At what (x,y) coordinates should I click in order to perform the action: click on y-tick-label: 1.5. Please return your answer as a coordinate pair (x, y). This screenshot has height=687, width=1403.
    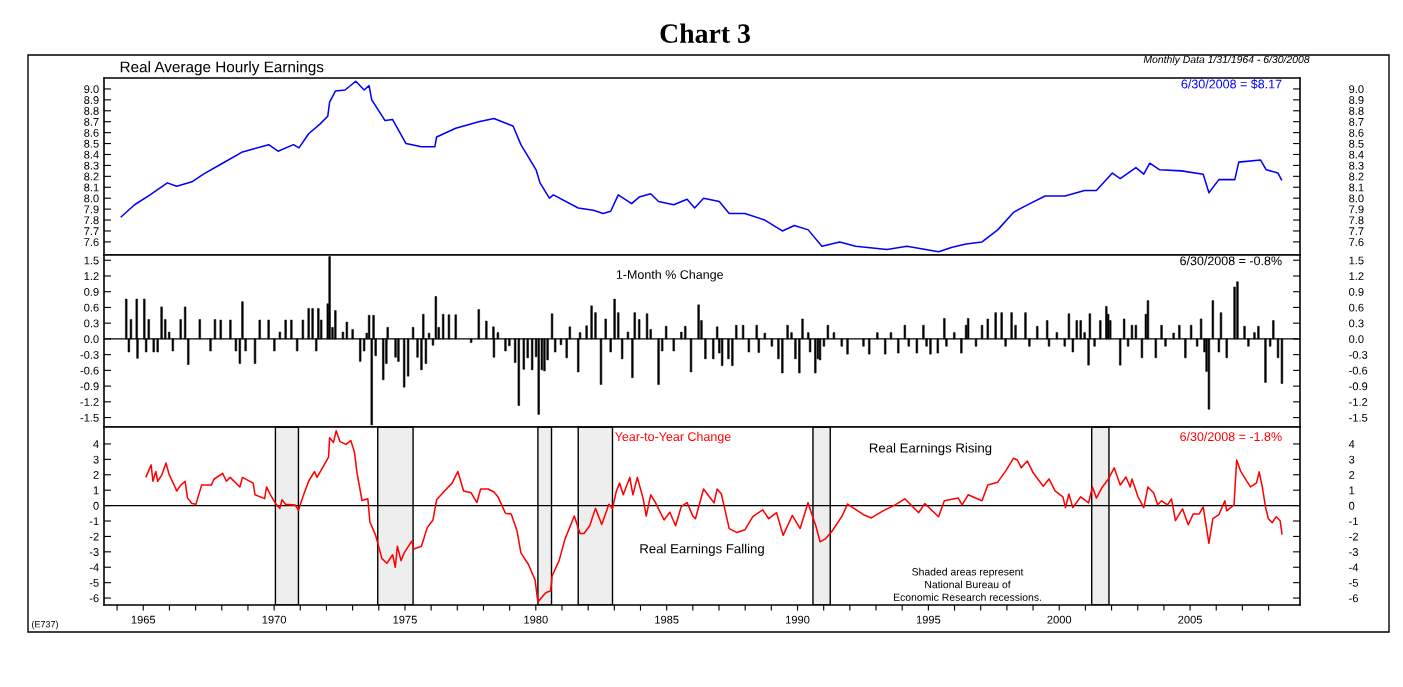
    Looking at the image, I should click on (91, 260).